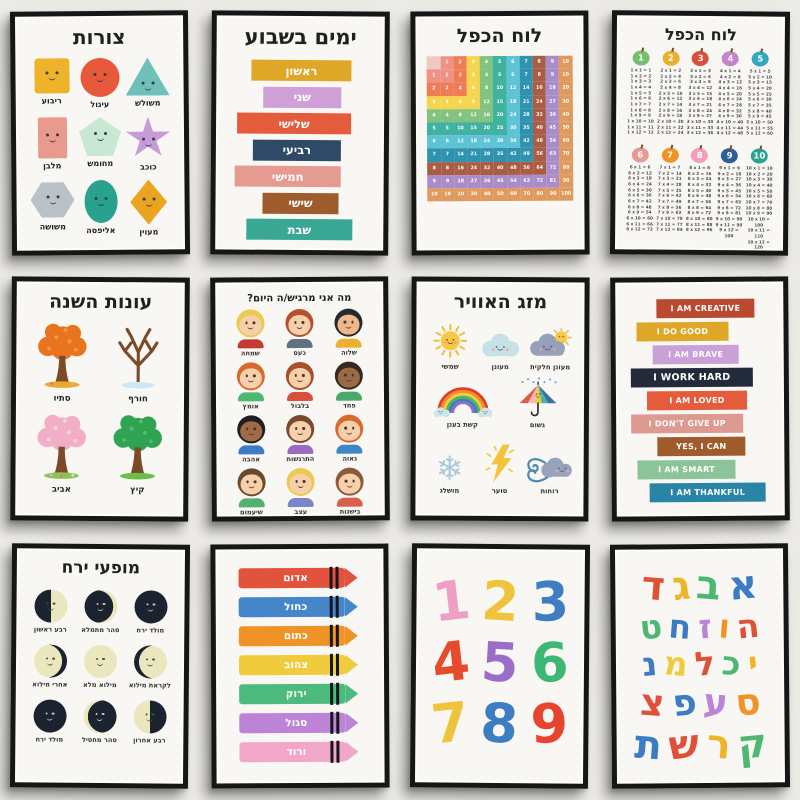 The image size is (800, 800). What do you see at coordinates (62, 362) in the screenshot?
I see `autumn-tree-item: סתיו` at bounding box center [62, 362].